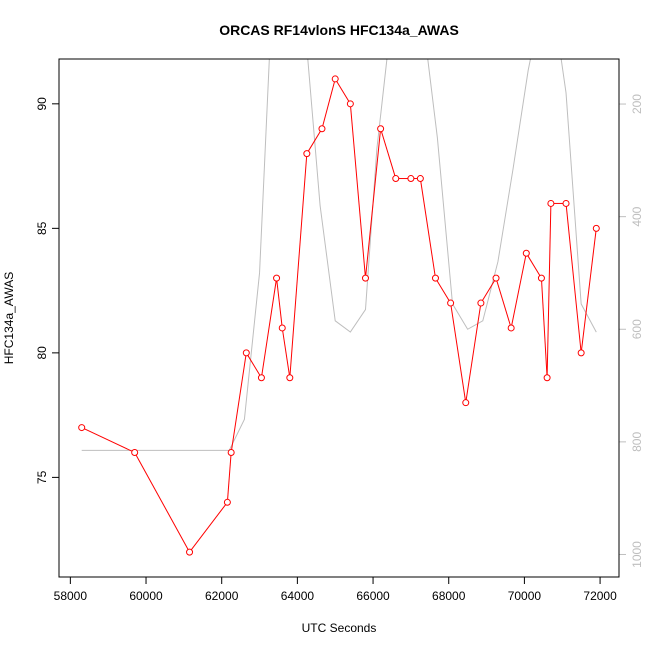  What do you see at coordinates (449, 596) in the screenshot?
I see `x-tick-label: 68000` at bounding box center [449, 596].